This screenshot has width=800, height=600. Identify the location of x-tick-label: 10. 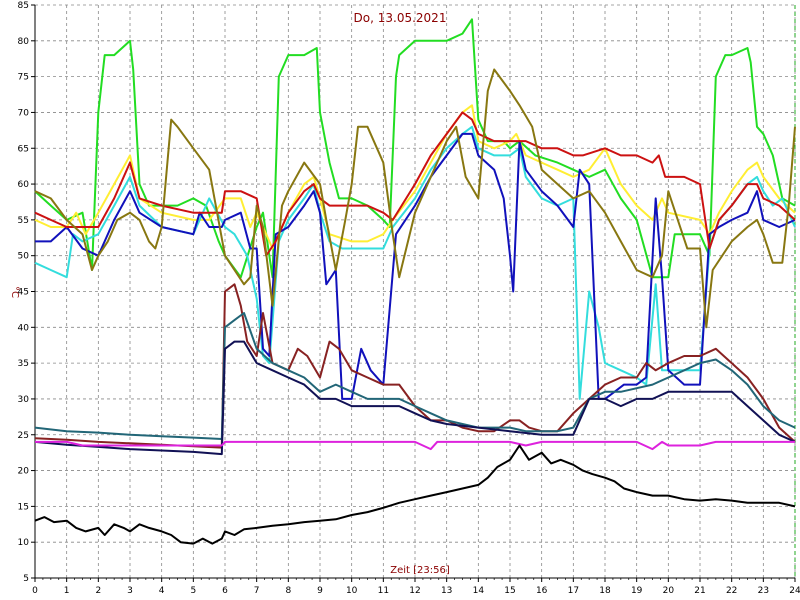
(352, 591).